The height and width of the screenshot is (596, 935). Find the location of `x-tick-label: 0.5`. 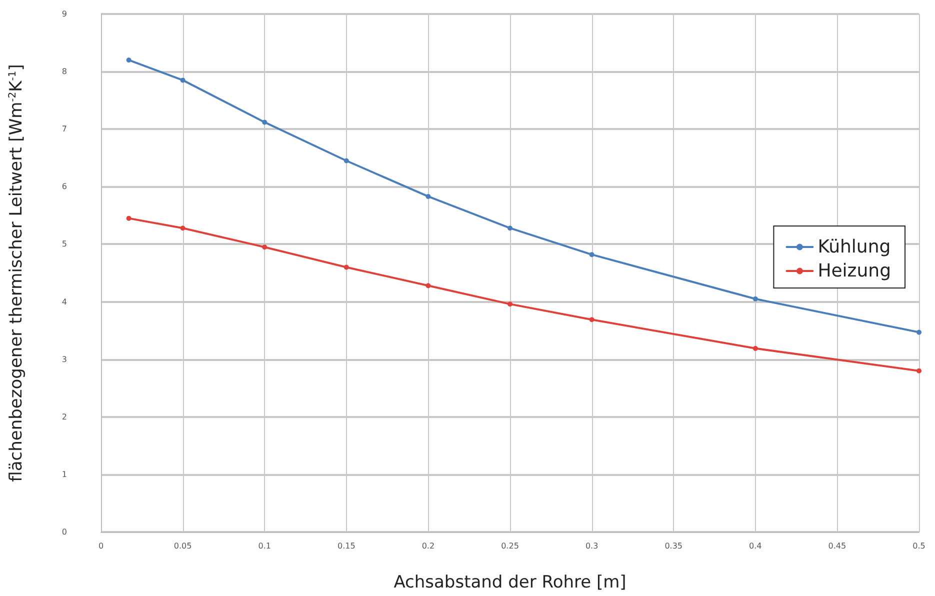

x-tick-label: 0.5 is located at coordinates (919, 546).